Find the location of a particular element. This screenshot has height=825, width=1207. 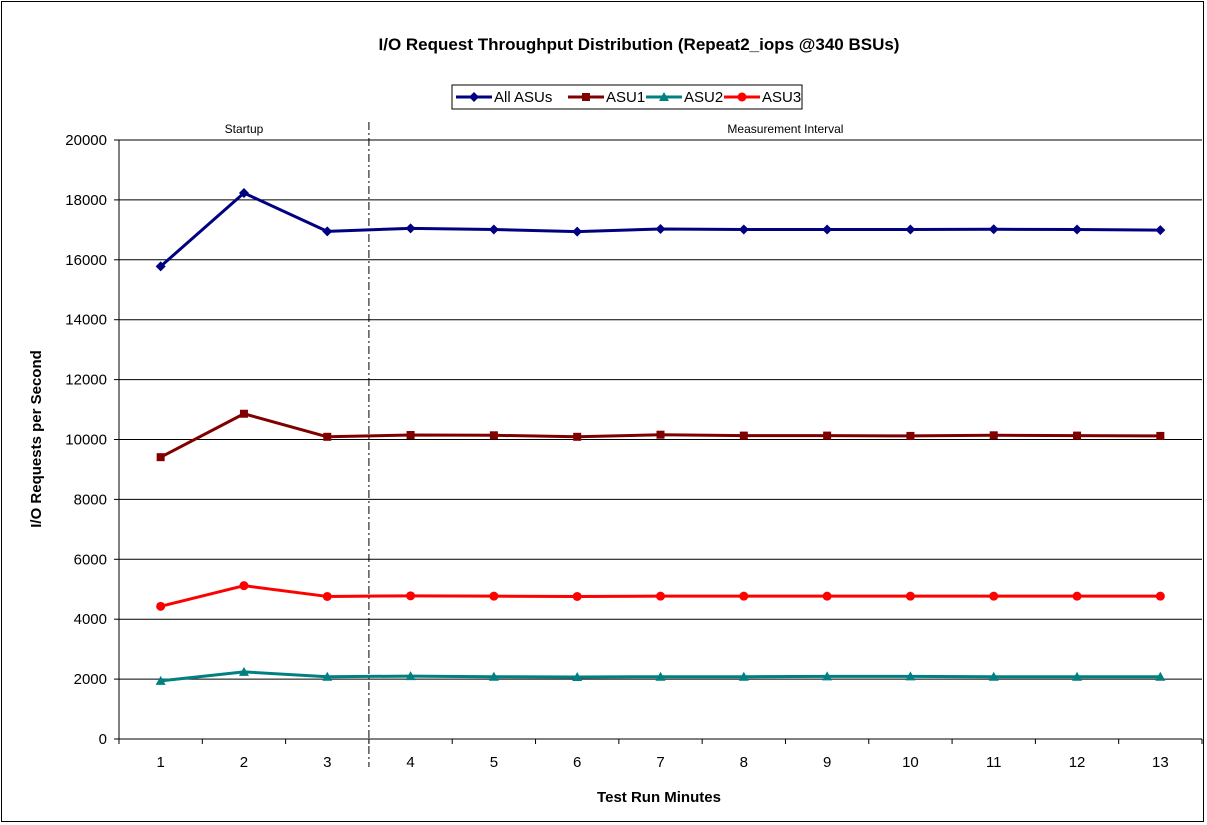

y-tick-label: 10000 is located at coordinates (86, 440).